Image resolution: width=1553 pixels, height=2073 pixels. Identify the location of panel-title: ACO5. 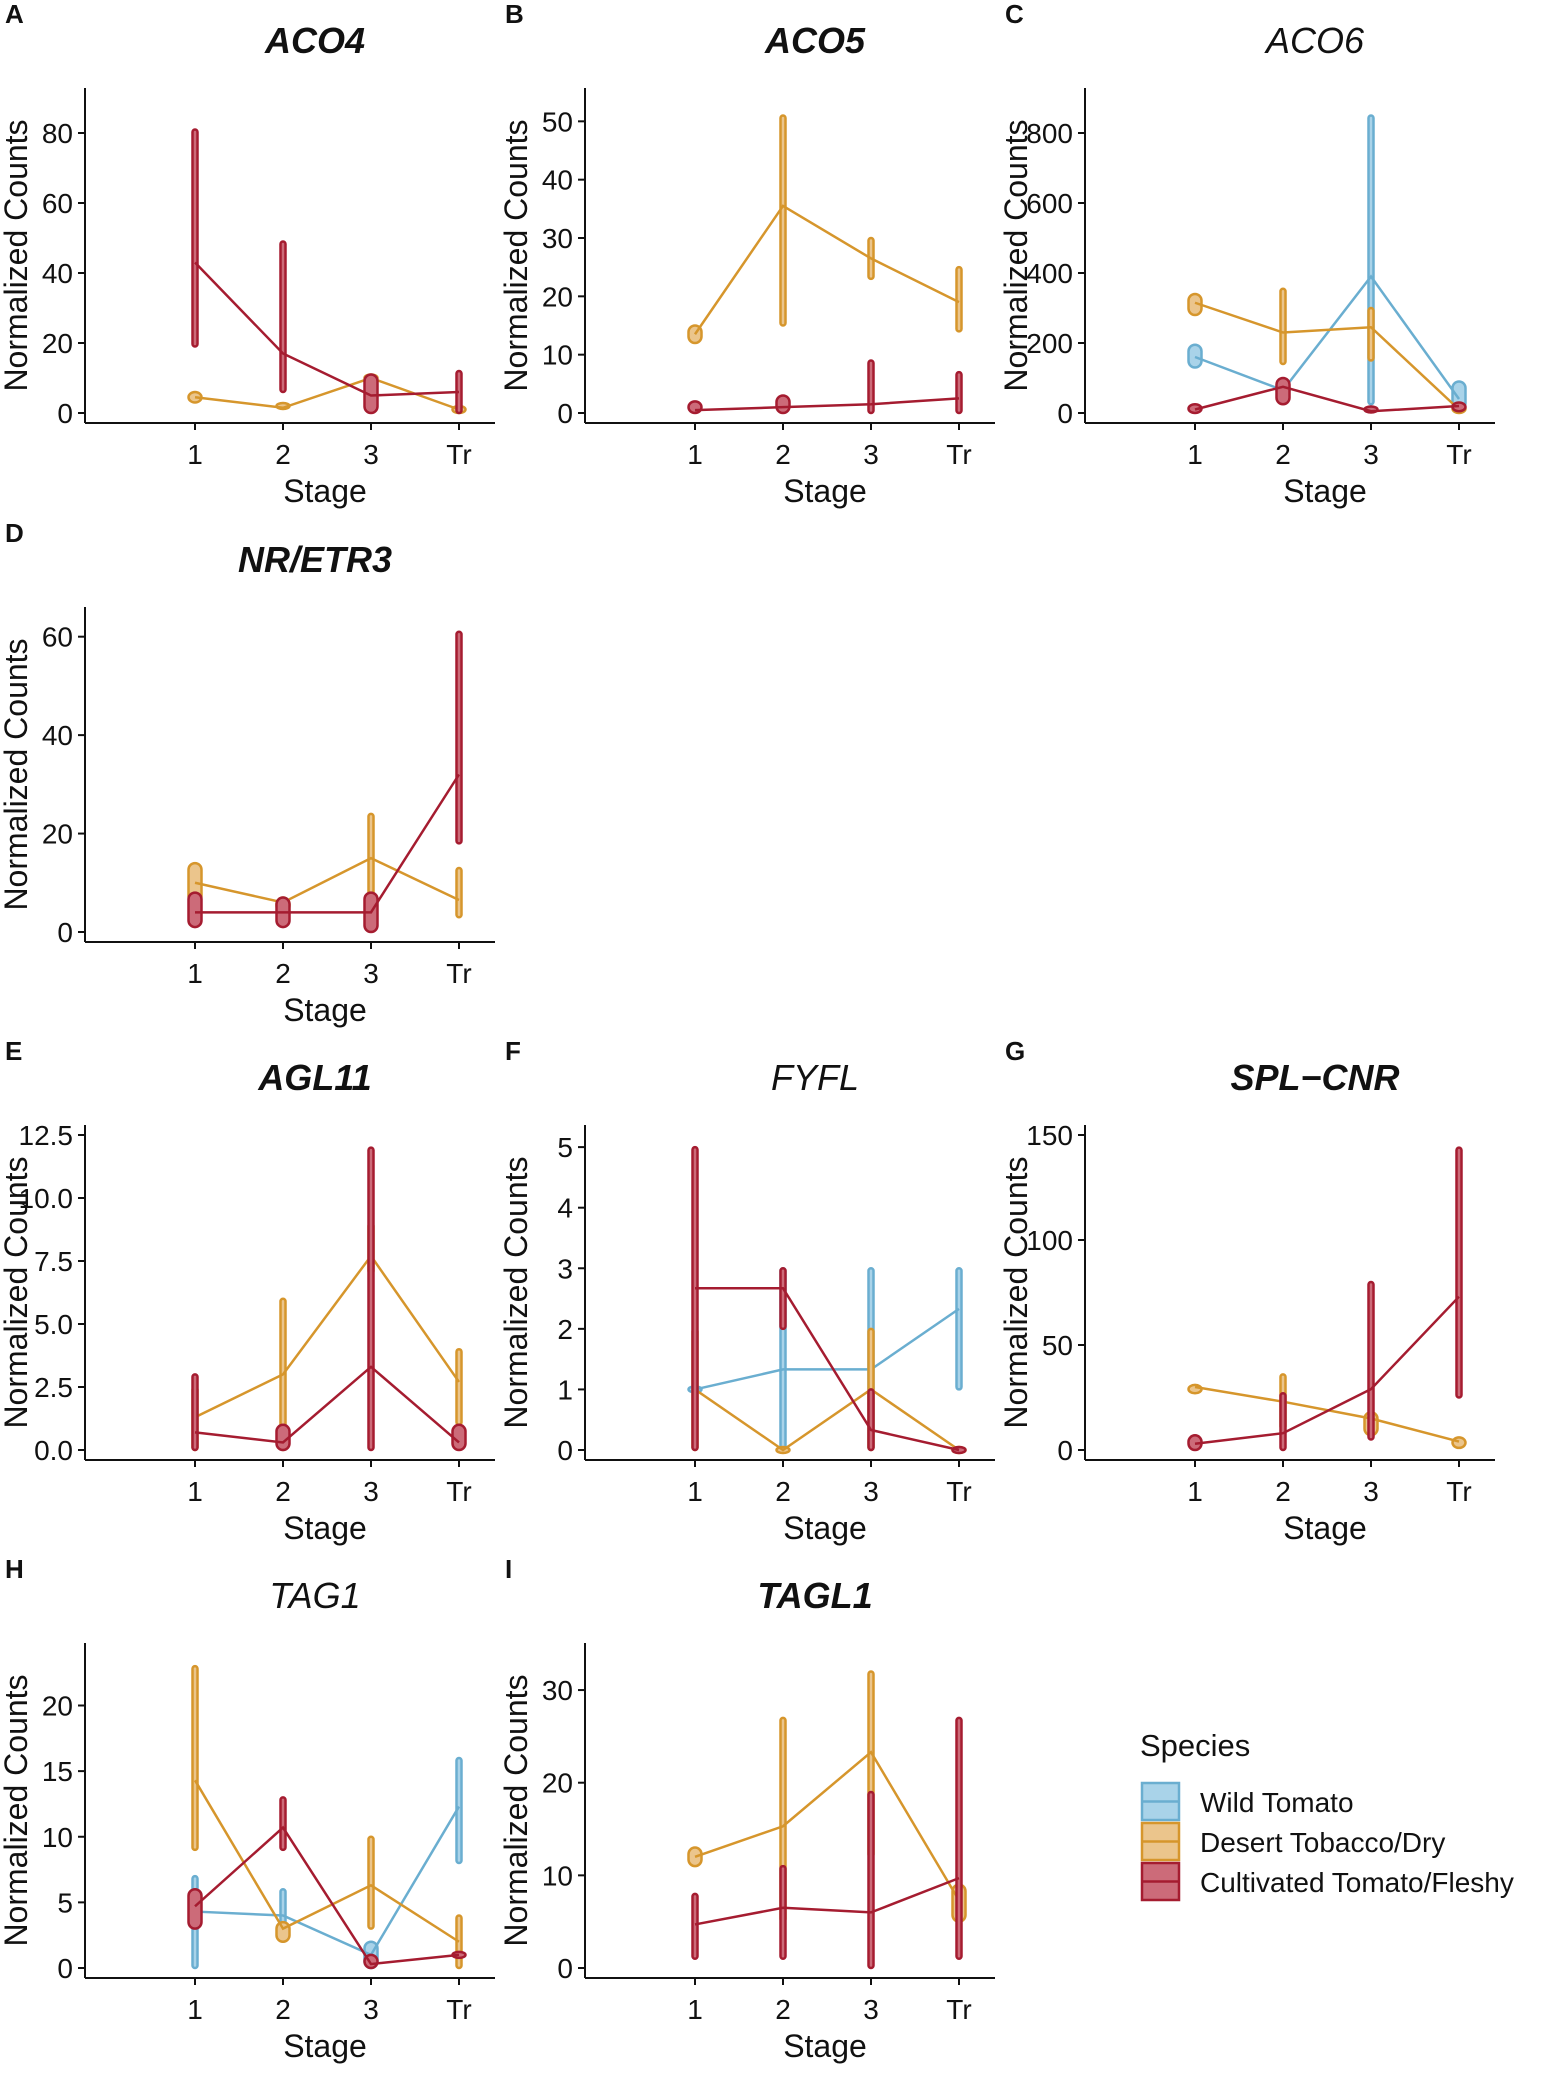
(815, 40).